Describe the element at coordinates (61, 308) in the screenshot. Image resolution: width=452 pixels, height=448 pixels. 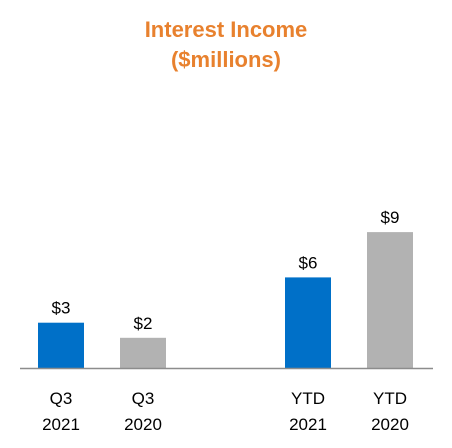
I see `data-label: $3` at that location.